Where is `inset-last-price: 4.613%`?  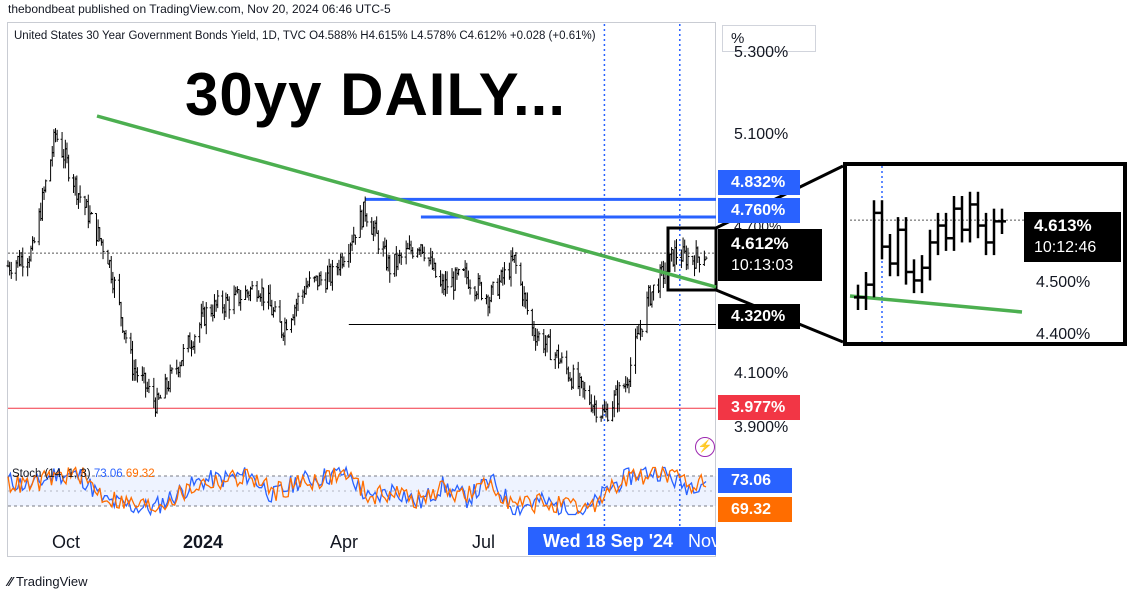
inset-last-price: 4.613% is located at coordinates (1063, 225).